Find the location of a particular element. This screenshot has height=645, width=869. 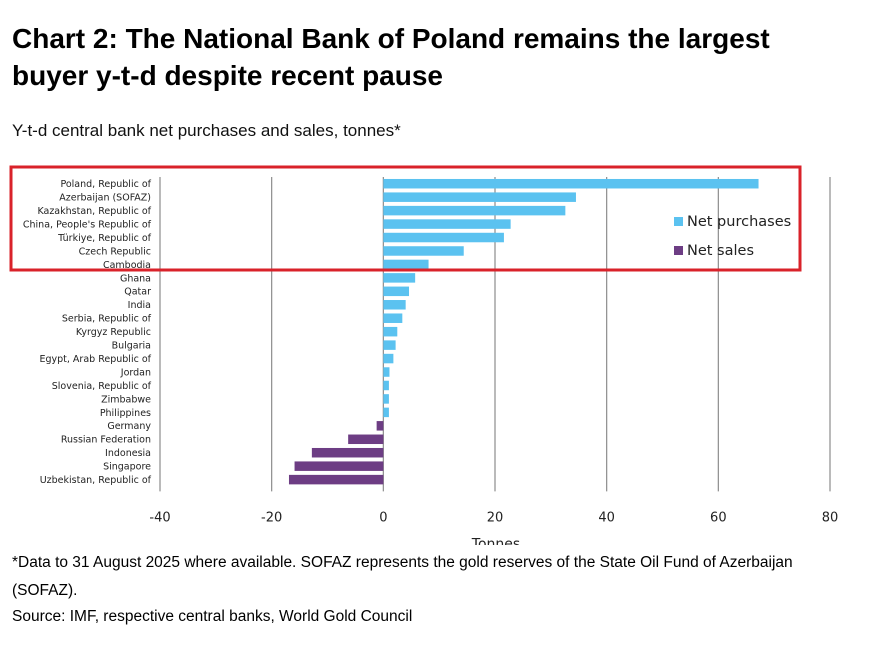

legend: Net purchases Net sales is located at coordinates (732, 236).